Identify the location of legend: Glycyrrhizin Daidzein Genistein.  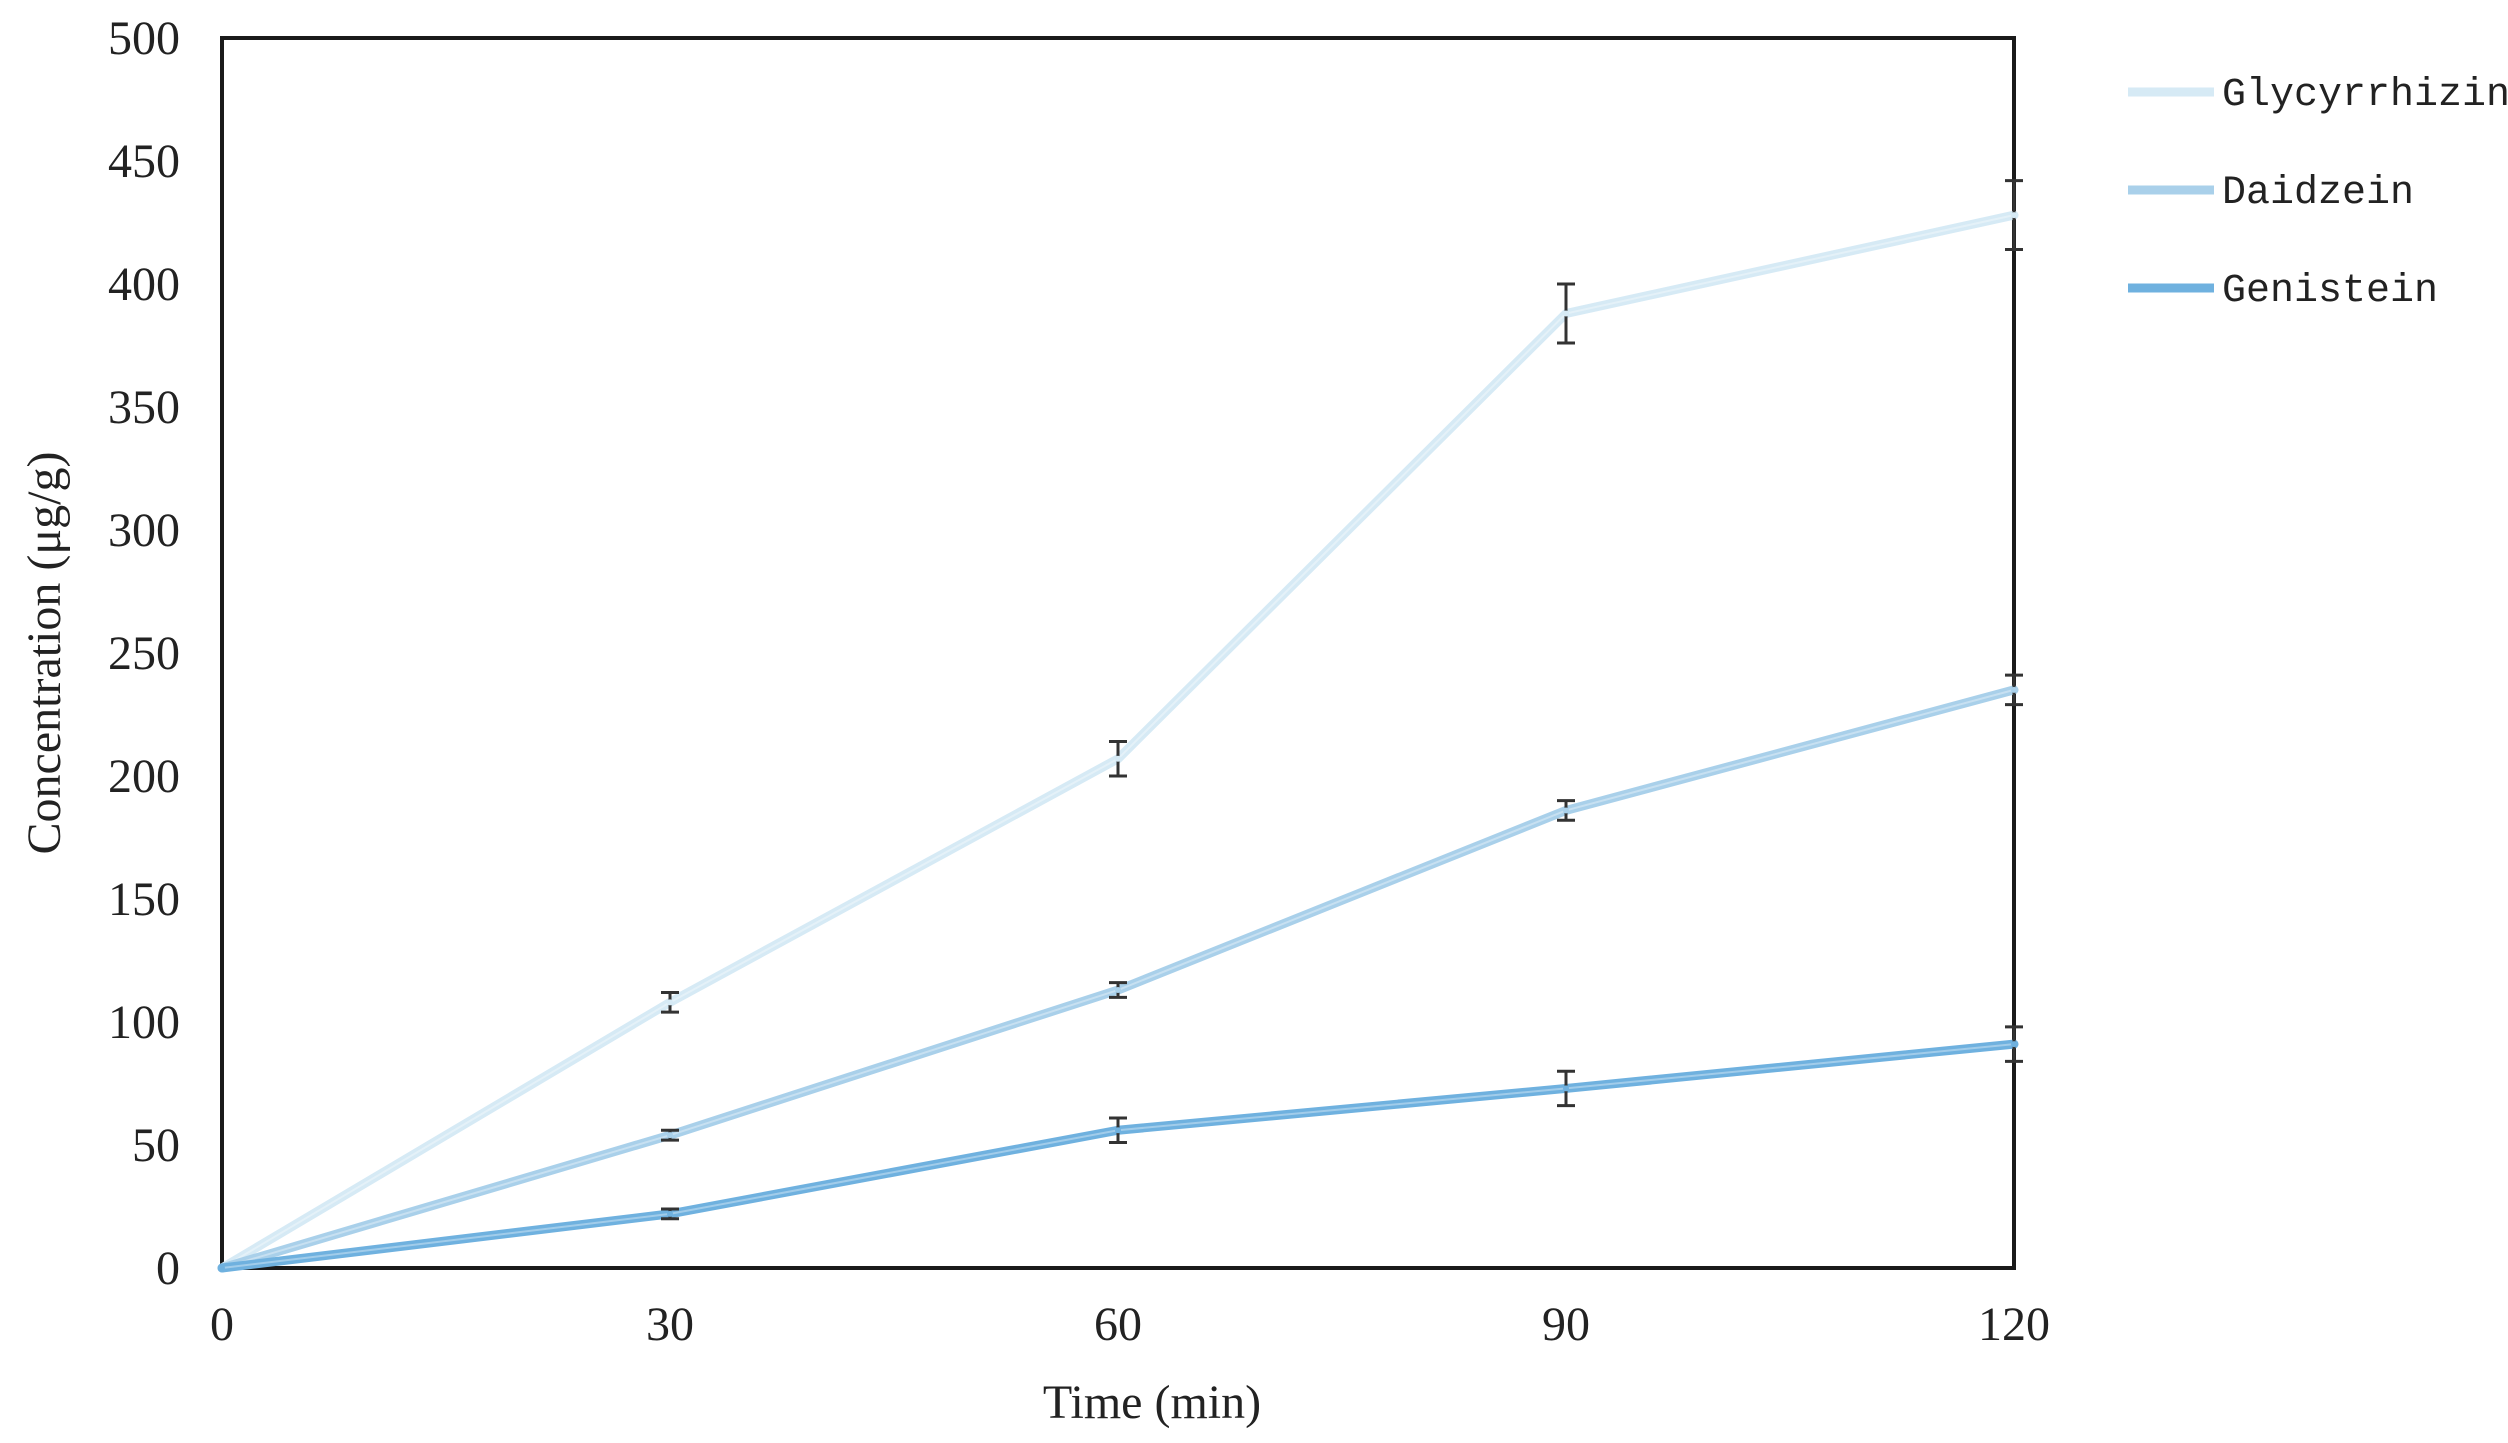
(2318, 193).